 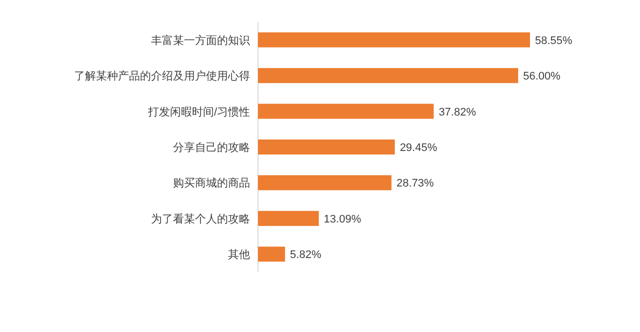 What do you see at coordinates (198, 111) in the screenshot?
I see `y-tick-label: 打发闲暇时间/习惯性` at bounding box center [198, 111].